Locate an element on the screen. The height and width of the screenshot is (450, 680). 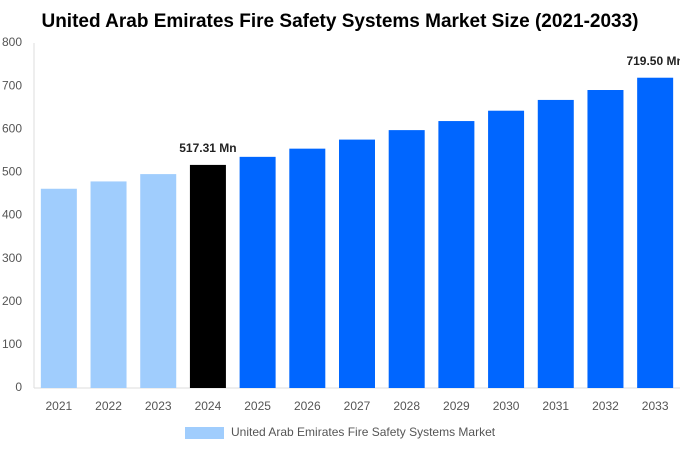
y-tick-label: 200 is located at coordinates (12, 301).